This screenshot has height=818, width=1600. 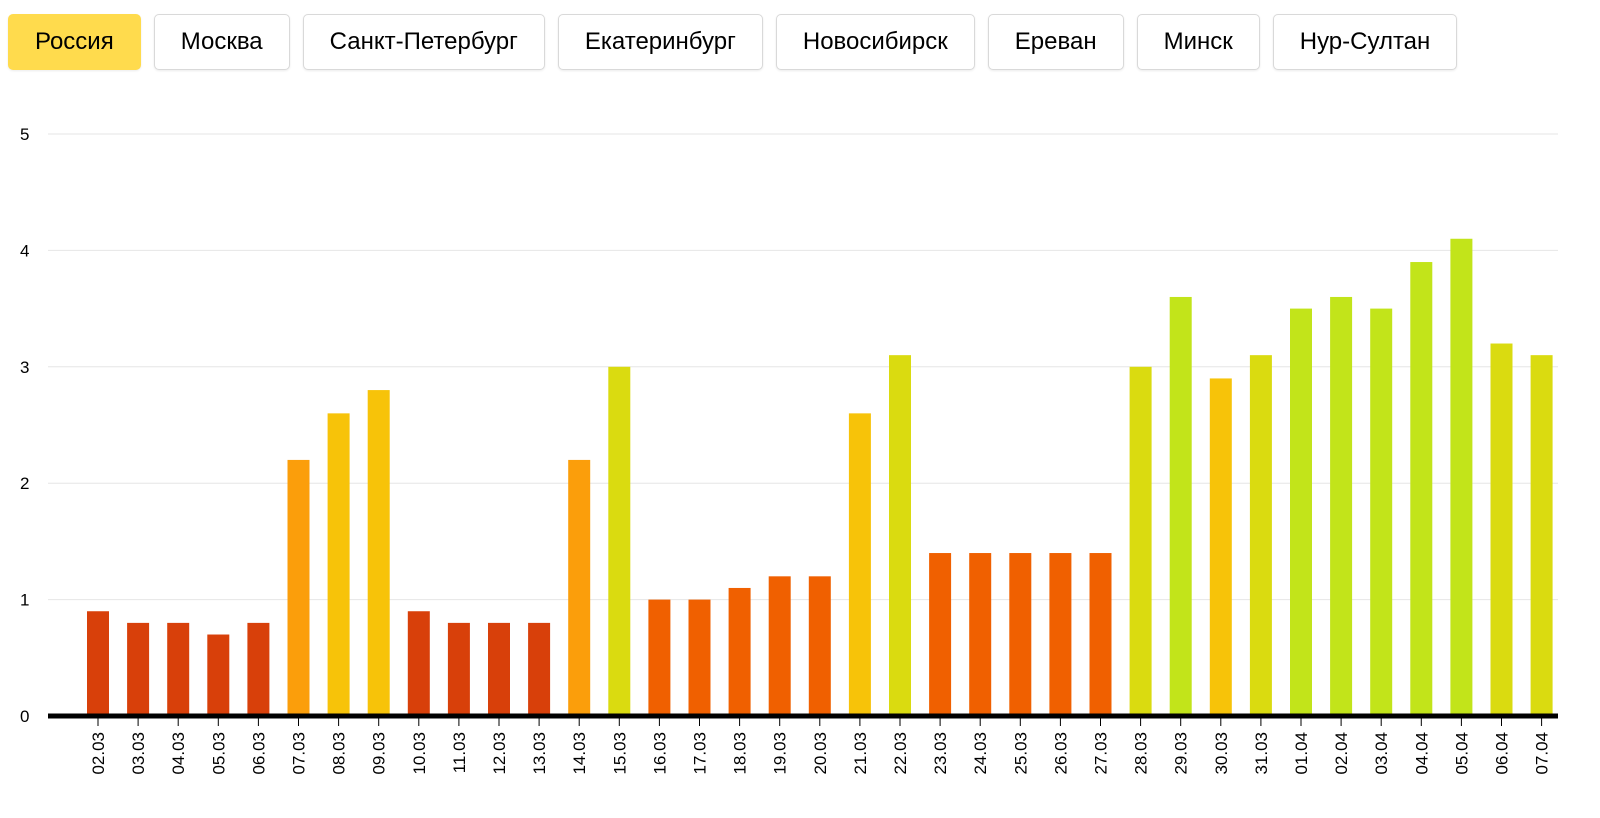 I want to click on x-tick-label: 07.03, so click(x=299, y=753).